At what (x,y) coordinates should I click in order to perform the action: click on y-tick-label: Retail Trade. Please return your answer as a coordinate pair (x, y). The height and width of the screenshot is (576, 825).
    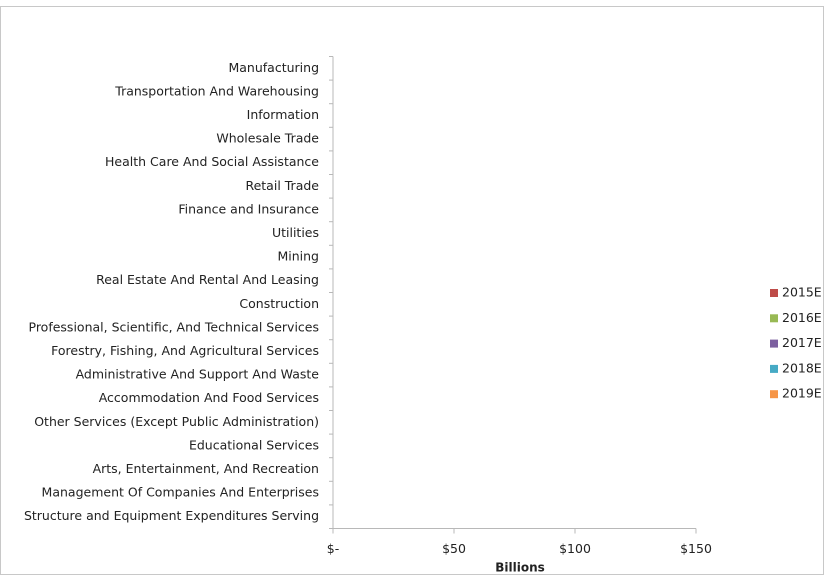
    Looking at the image, I should click on (282, 185).